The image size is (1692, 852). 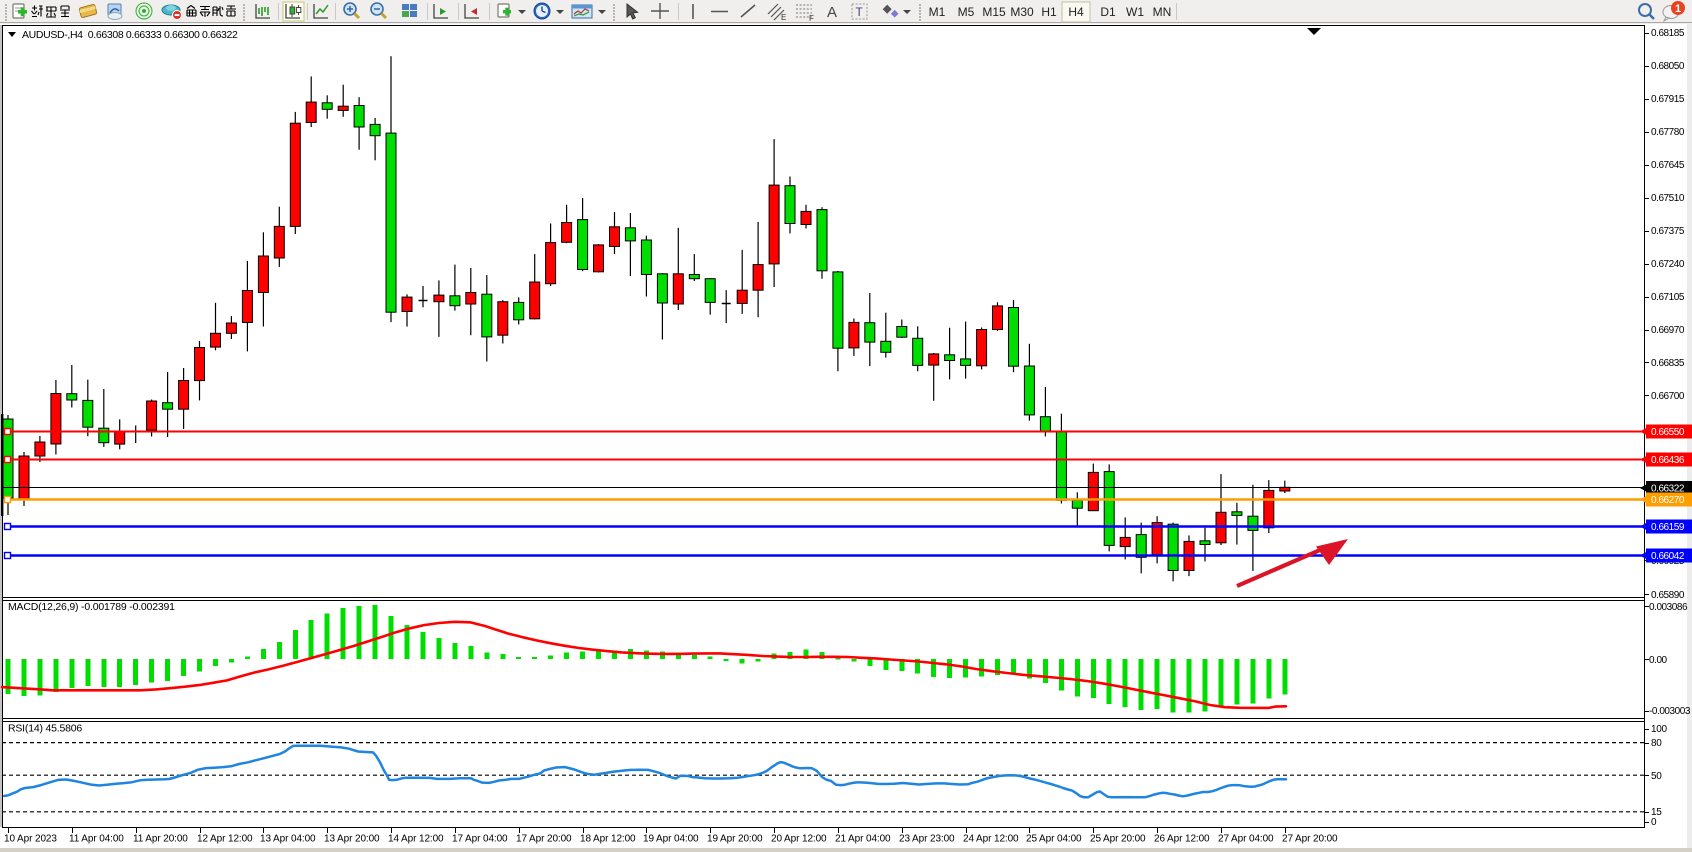 What do you see at coordinates (1668, 99) in the screenshot?
I see `svg-text: 0.67915` at bounding box center [1668, 99].